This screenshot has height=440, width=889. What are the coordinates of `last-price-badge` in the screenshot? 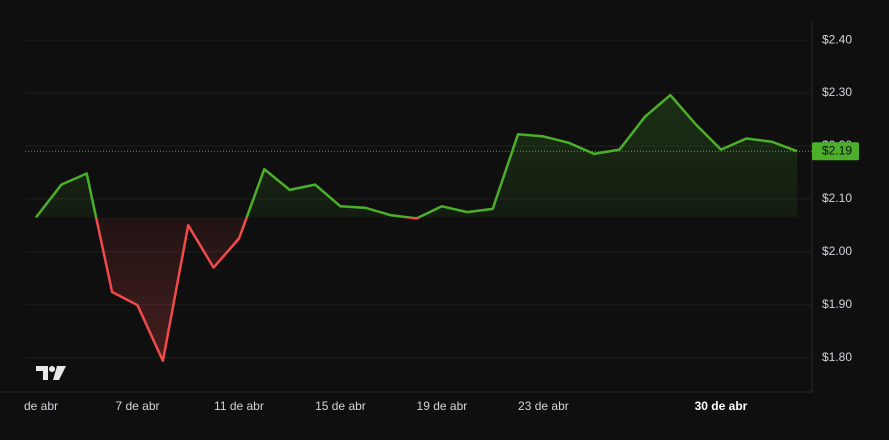 It's located at (835, 151).